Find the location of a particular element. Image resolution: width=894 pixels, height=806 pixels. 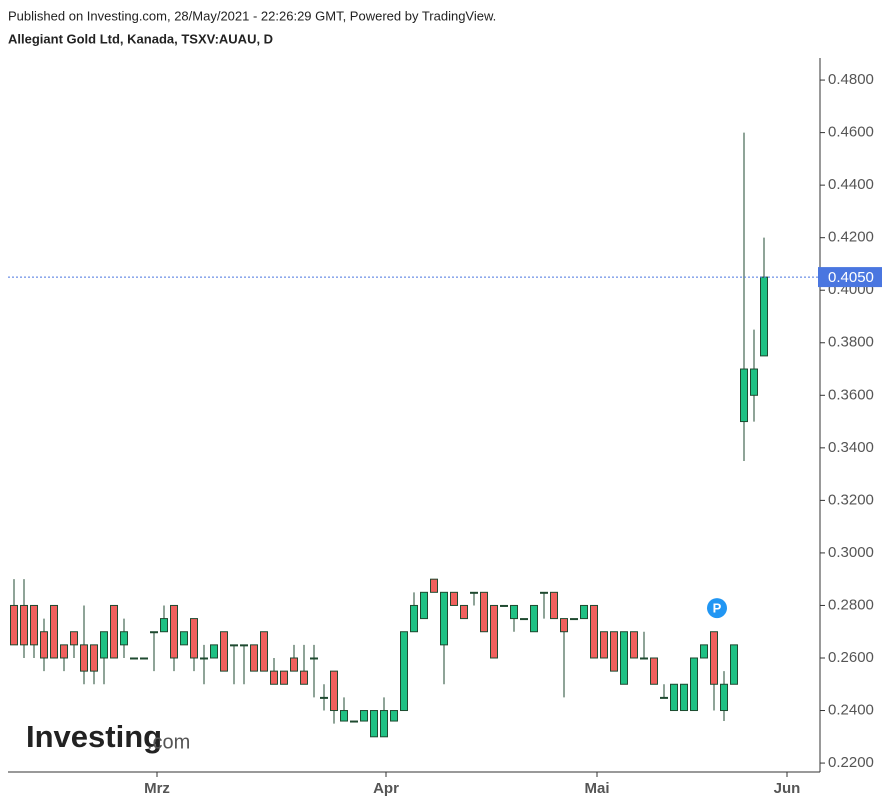

y-tick-label: 0.2200 is located at coordinates (851, 762).